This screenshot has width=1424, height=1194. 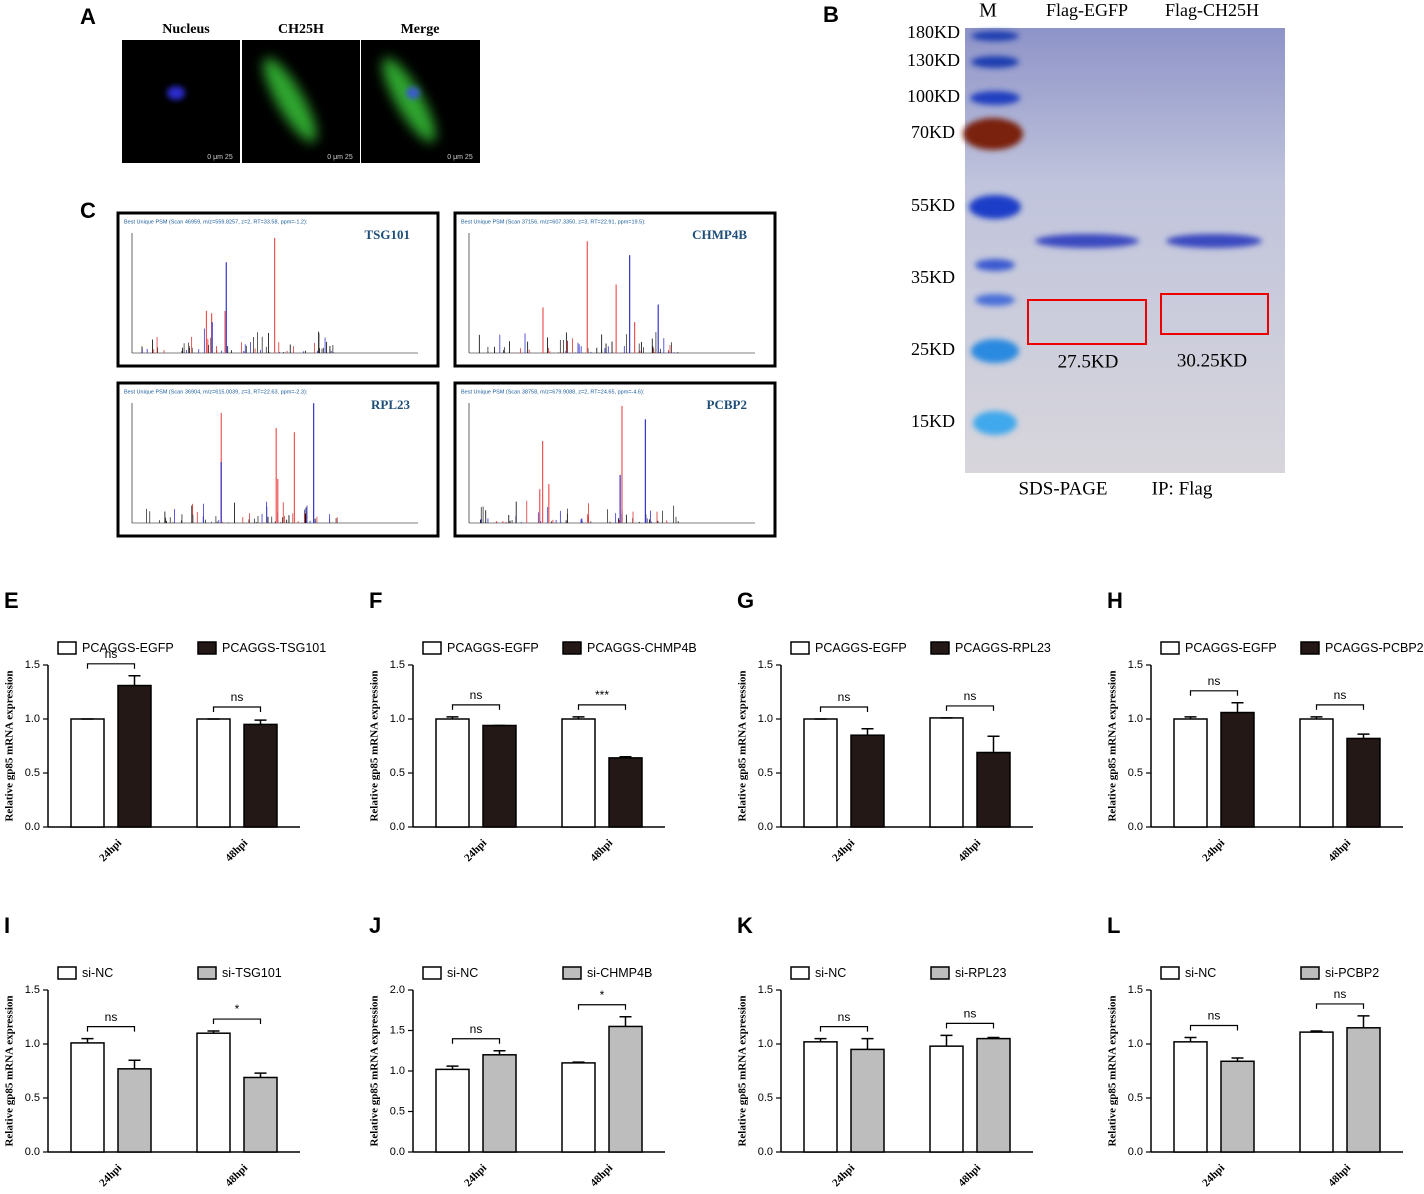 I want to click on footer-label: SDS-PAGE, so click(x=1062, y=488).